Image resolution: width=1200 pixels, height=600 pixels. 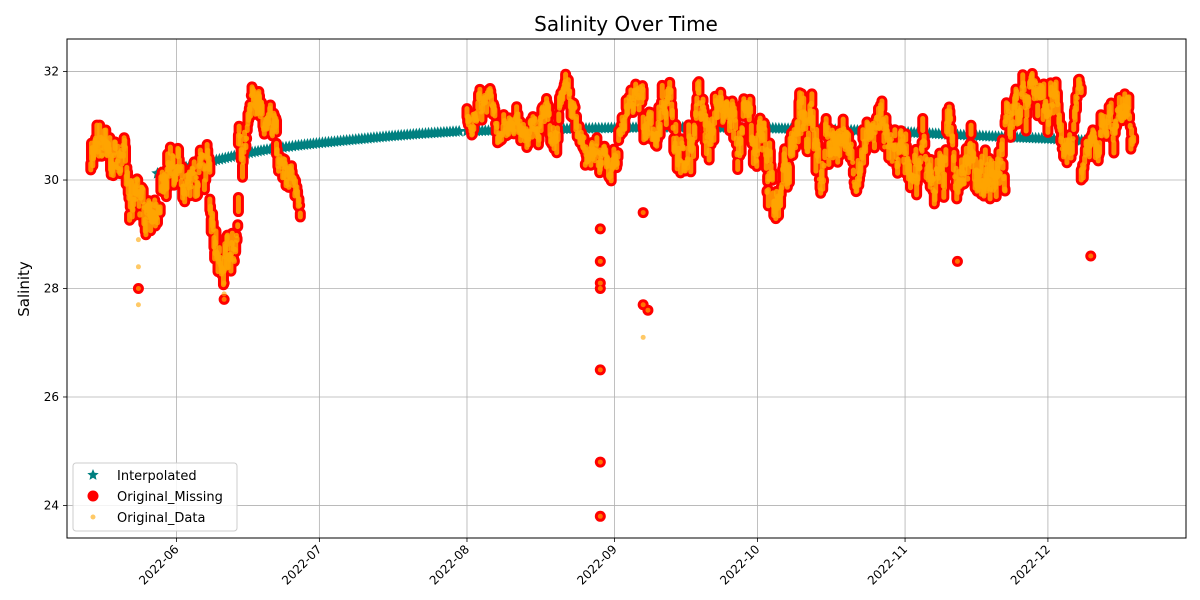 I want to click on chart-title: Salinity Over Time, so click(x=626, y=24).